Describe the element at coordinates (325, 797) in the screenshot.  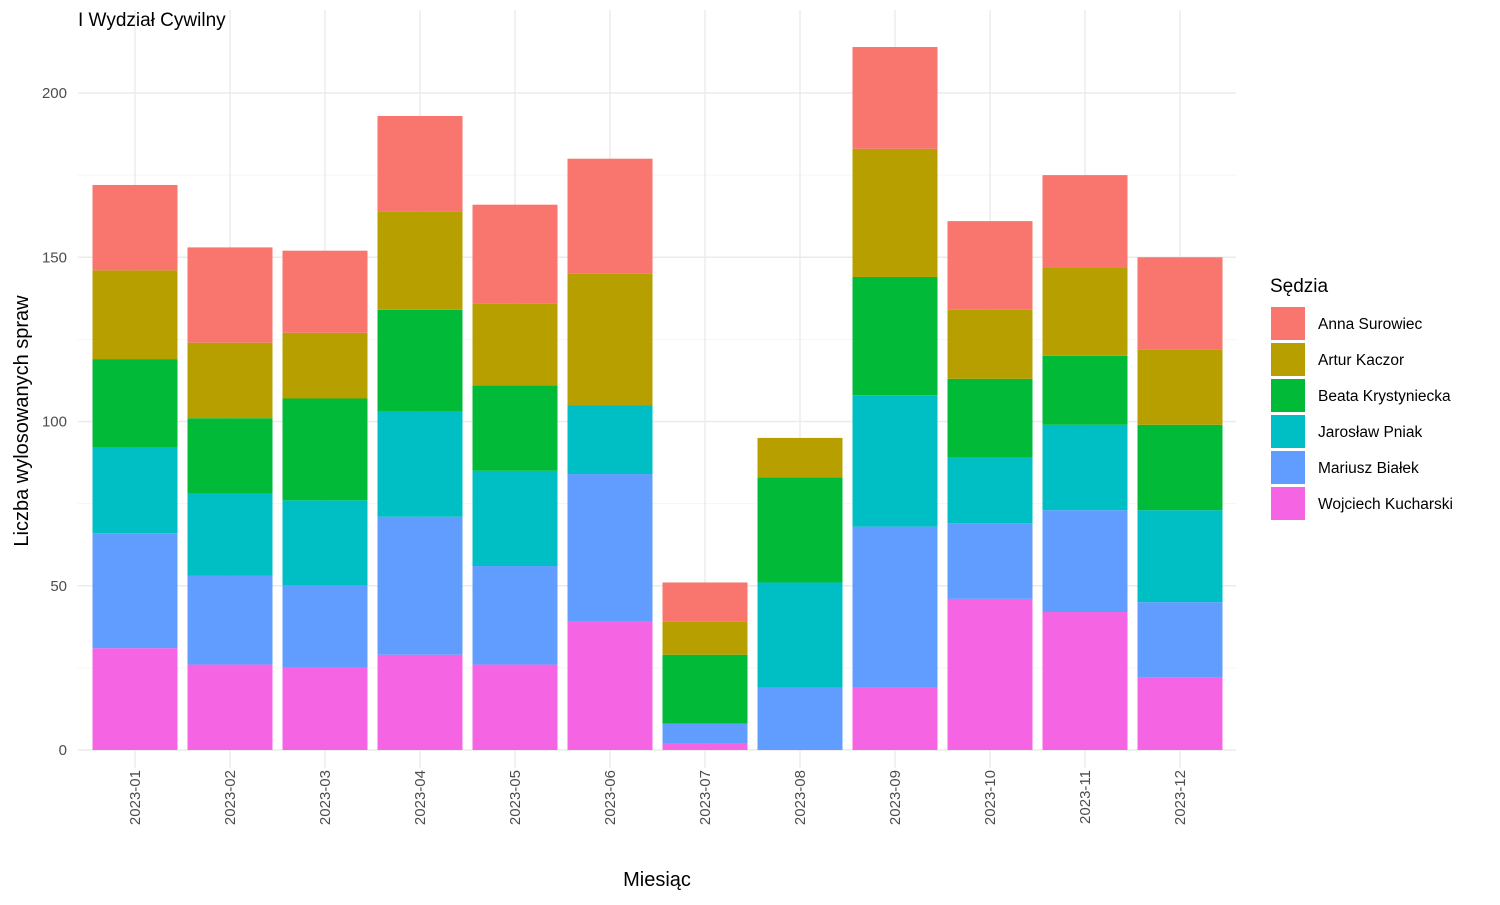
I see `x-tick-label: 2023-03` at that location.